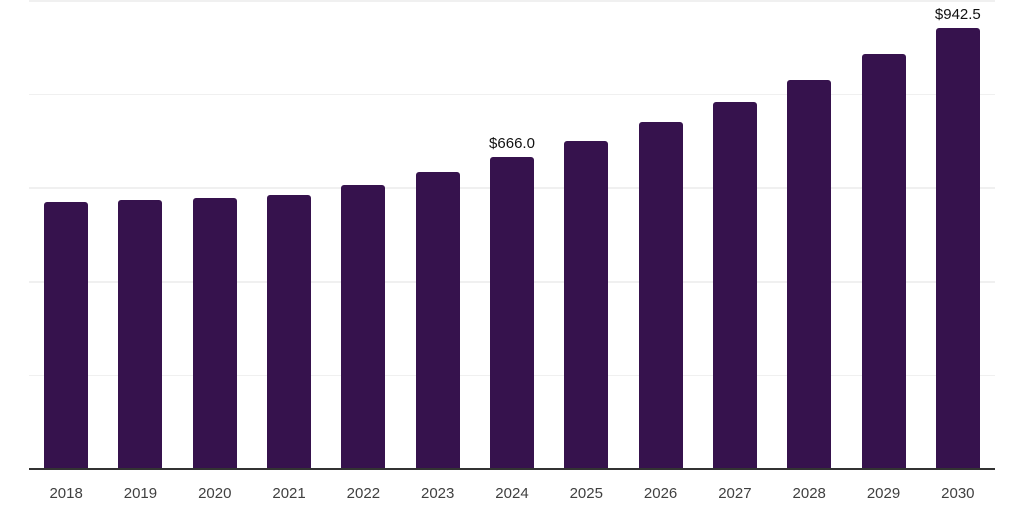  What do you see at coordinates (437, 320) in the screenshot?
I see `bar-2023` at bounding box center [437, 320].